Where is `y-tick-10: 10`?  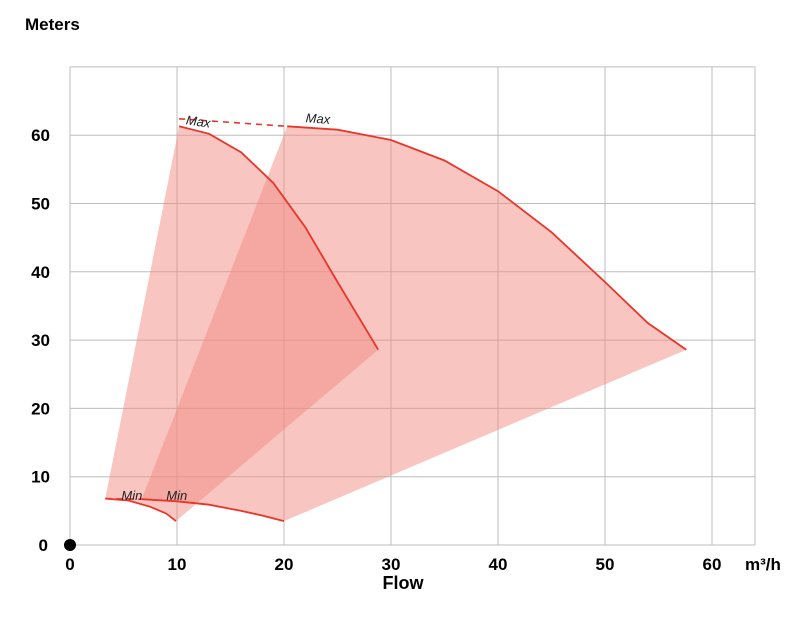 y-tick-10: 10 is located at coordinates (40, 477).